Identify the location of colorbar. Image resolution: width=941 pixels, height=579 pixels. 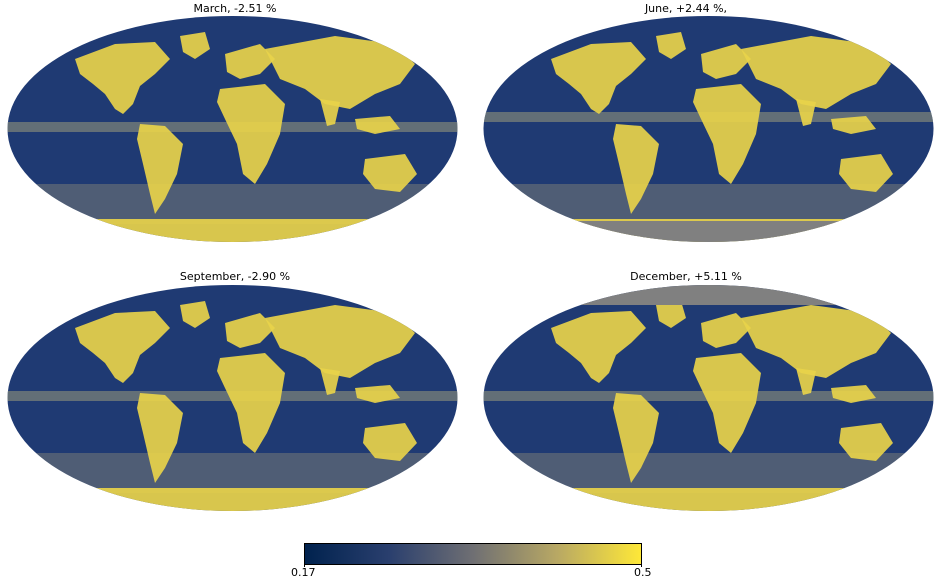
(473, 554).